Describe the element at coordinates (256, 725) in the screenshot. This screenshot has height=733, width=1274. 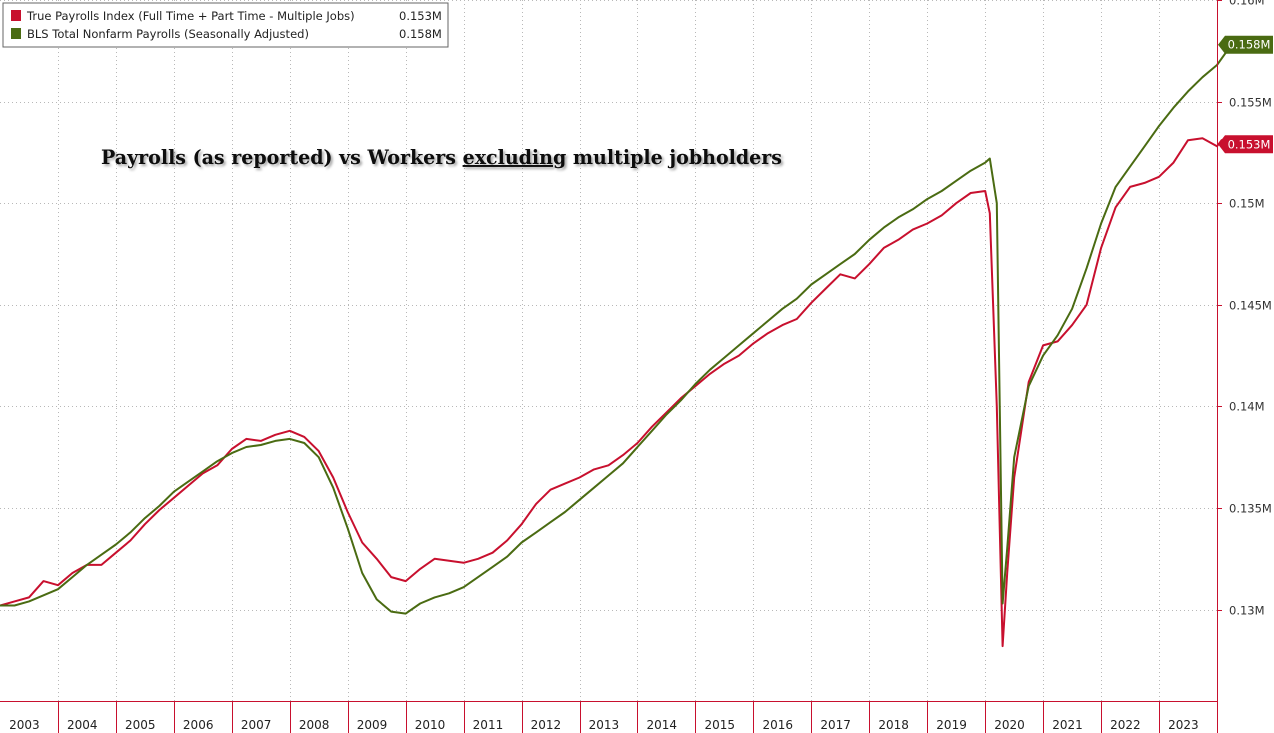
I see `x-tick-label: 2007` at that location.